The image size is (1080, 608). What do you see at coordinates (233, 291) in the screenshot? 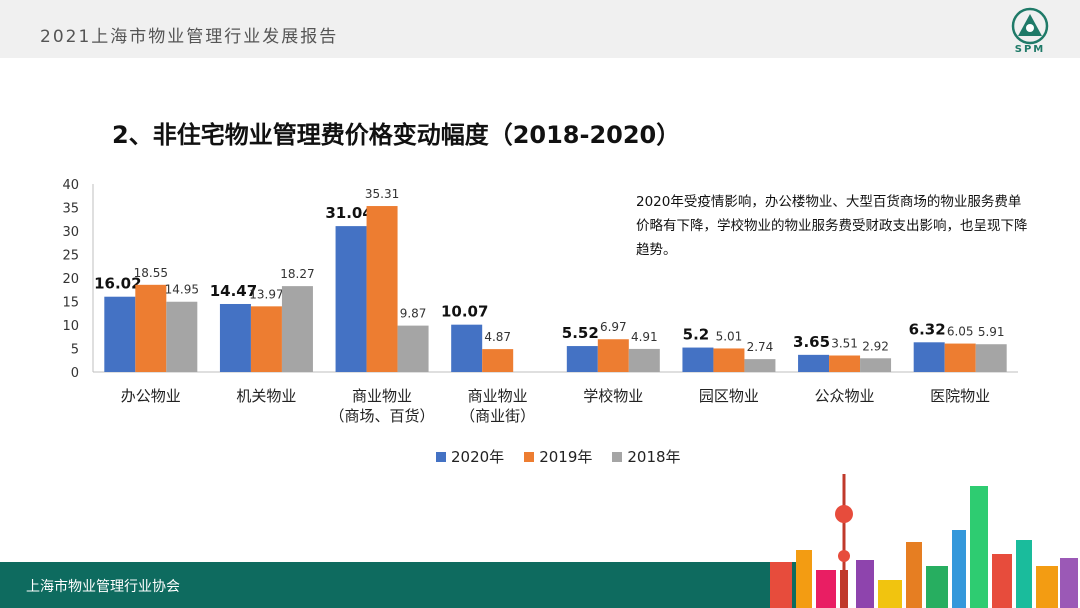
I see `data-label: 14.47` at bounding box center [233, 291].